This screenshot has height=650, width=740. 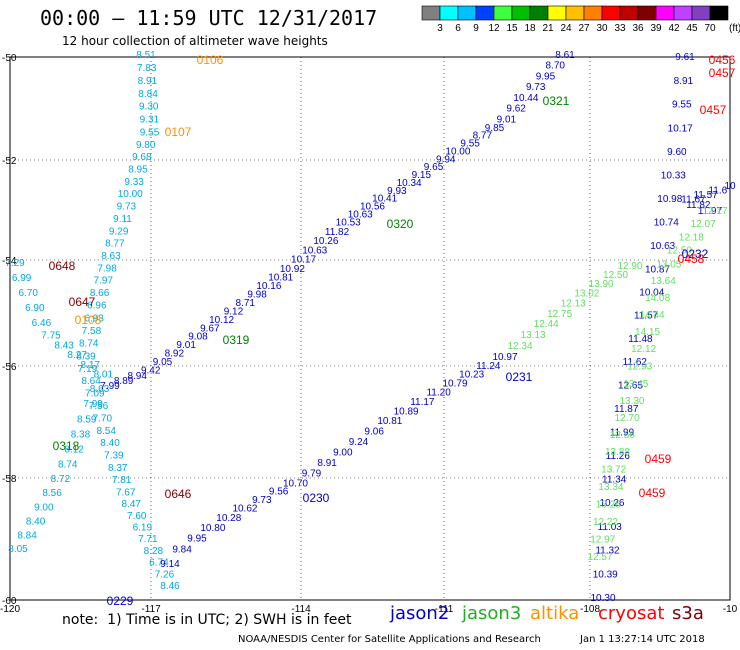 I want to click on wave-height-label: 12.56, so click(x=622, y=435).